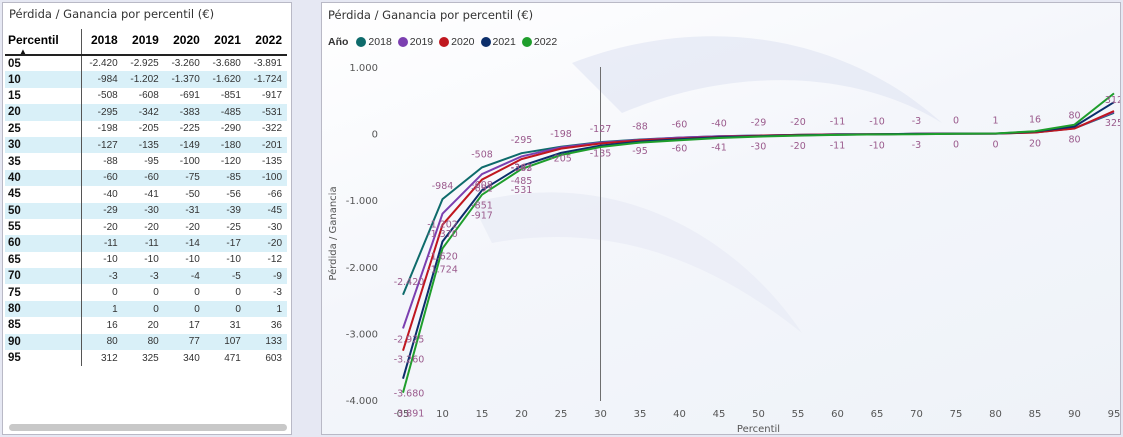 The image size is (1123, 437). Describe the element at coordinates (146, 260) in the screenshot. I see `table-row: 65 -10 -10 -10 -10 -12` at that location.